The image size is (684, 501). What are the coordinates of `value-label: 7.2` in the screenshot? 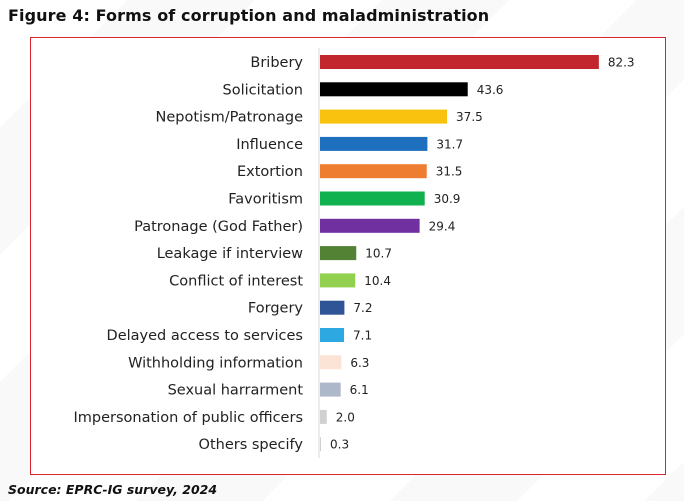 It's located at (362, 308).